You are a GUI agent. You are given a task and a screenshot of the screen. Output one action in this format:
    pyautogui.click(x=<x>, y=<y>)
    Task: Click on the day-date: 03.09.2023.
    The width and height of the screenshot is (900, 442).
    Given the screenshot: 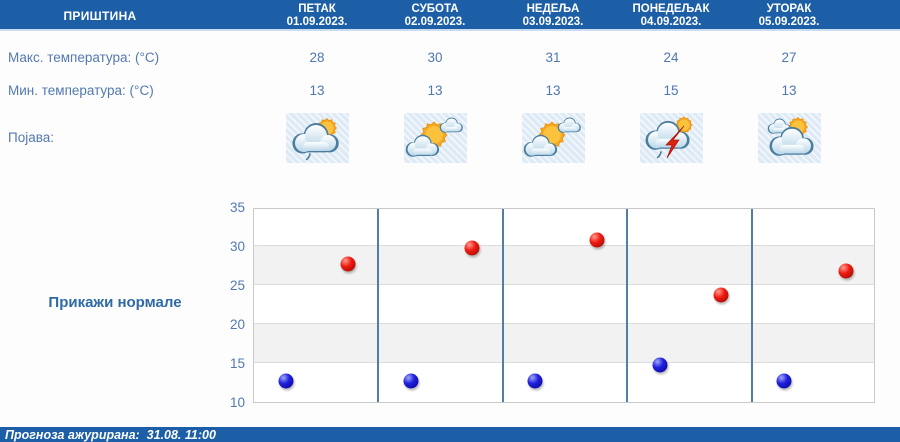 What is the action you would take?
    pyautogui.click(x=553, y=21)
    